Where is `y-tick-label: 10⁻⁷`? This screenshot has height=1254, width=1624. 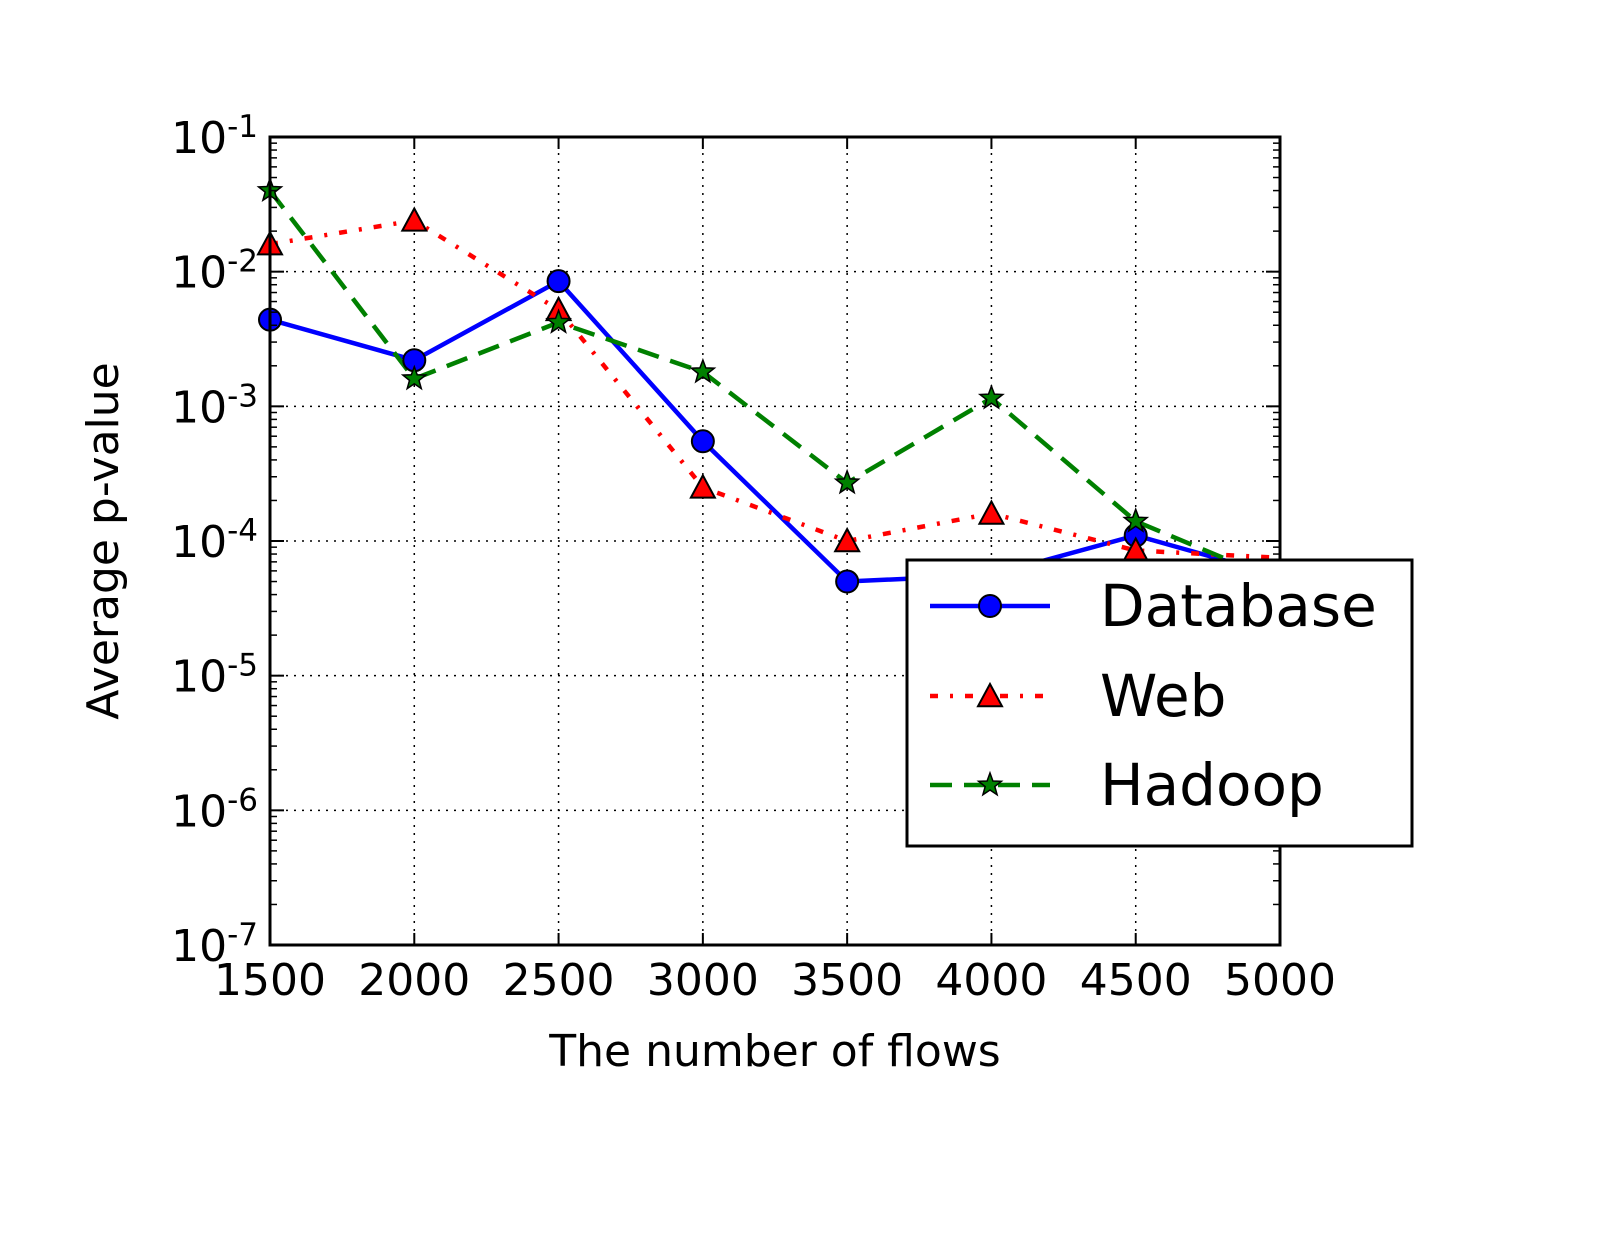 y-tick-label: 10⁻⁷ is located at coordinates (214, 944).